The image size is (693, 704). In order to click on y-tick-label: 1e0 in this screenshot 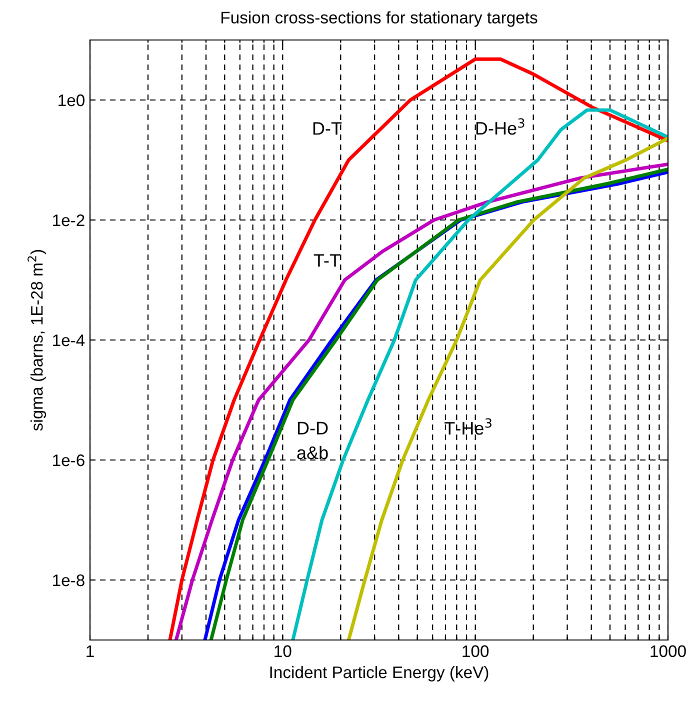, I will do `click(71, 100)`.